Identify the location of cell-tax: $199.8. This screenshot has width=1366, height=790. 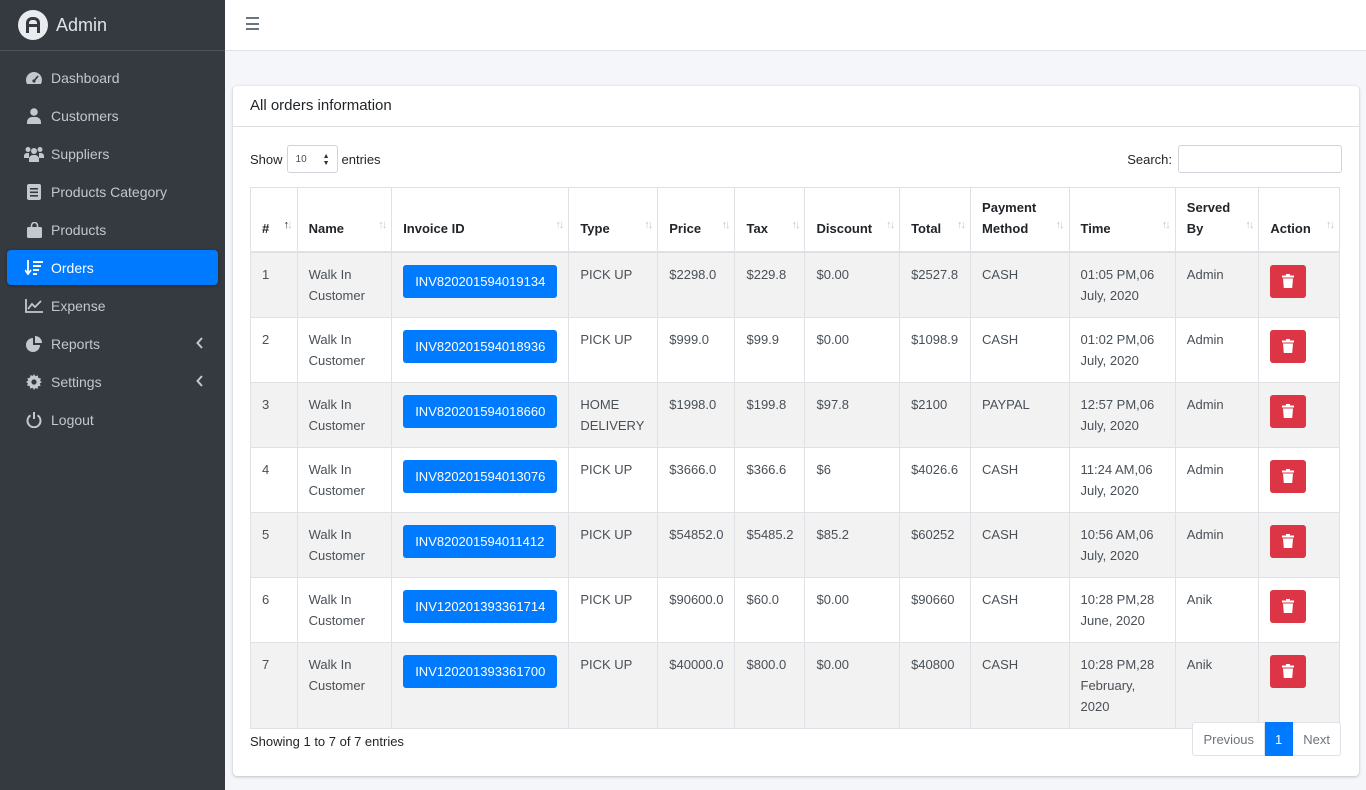
(770, 414).